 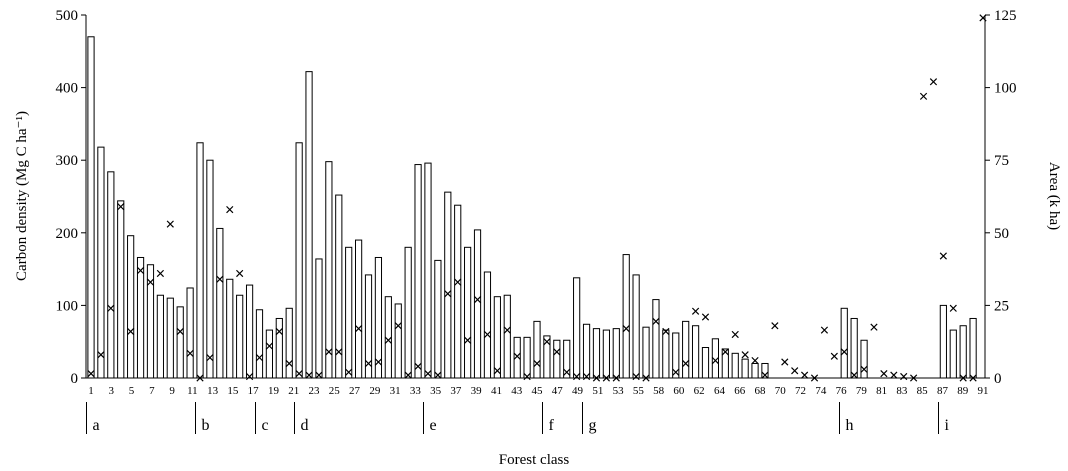 What do you see at coordinates (416, 391) in the screenshot?
I see `x-tick-label: 33` at bounding box center [416, 391].